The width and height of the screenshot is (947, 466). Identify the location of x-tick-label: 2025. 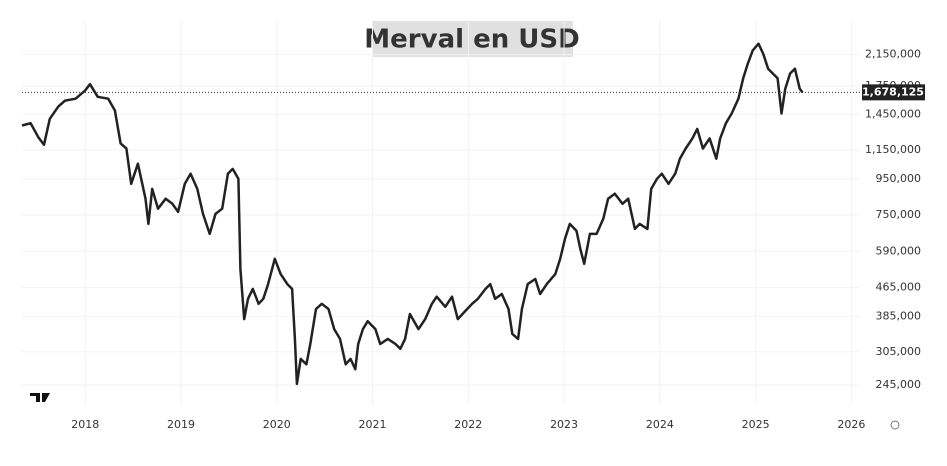
(756, 424).